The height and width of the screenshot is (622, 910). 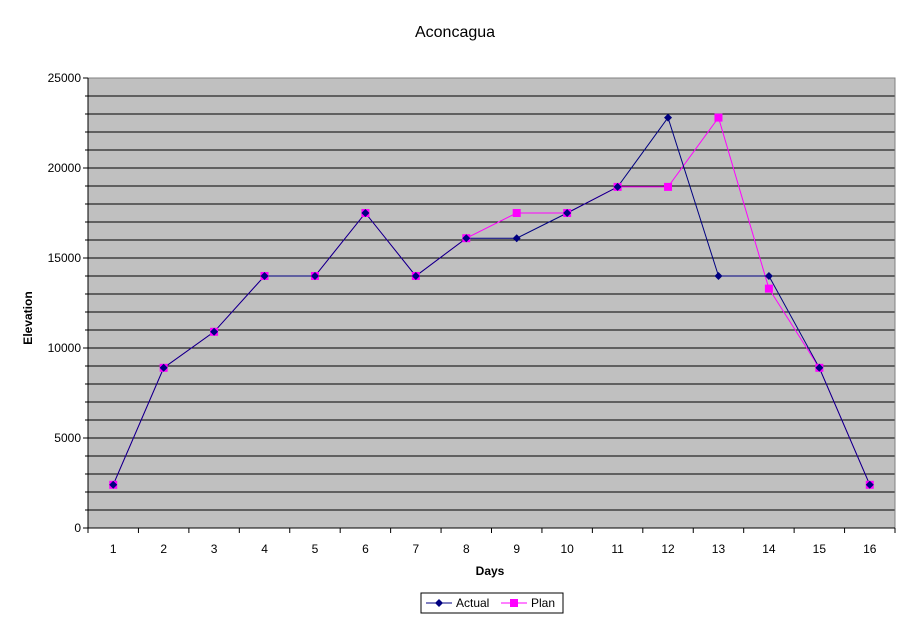 I want to click on x-tick-label: 9, so click(x=516, y=549).